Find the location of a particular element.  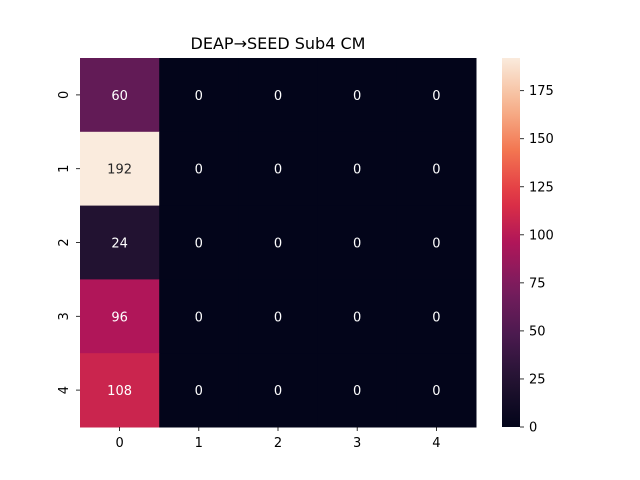

cell-value-1-1: 0 is located at coordinates (199, 170).